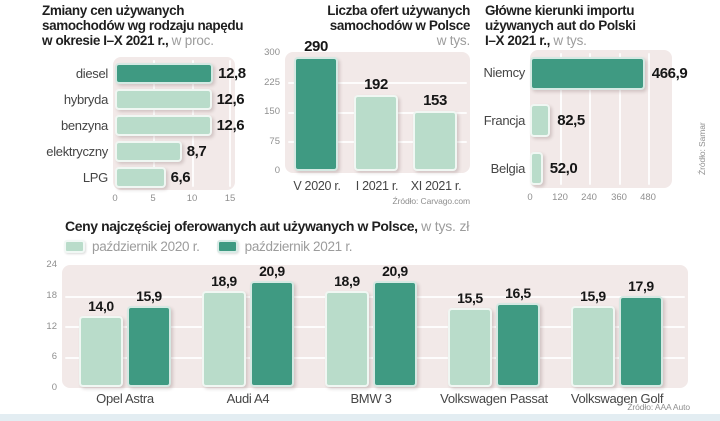 The image size is (720, 421). What do you see at coordinates (587, 73) in the screenshot?
I see `bar-niemcy` at bounding box center [587, 73].